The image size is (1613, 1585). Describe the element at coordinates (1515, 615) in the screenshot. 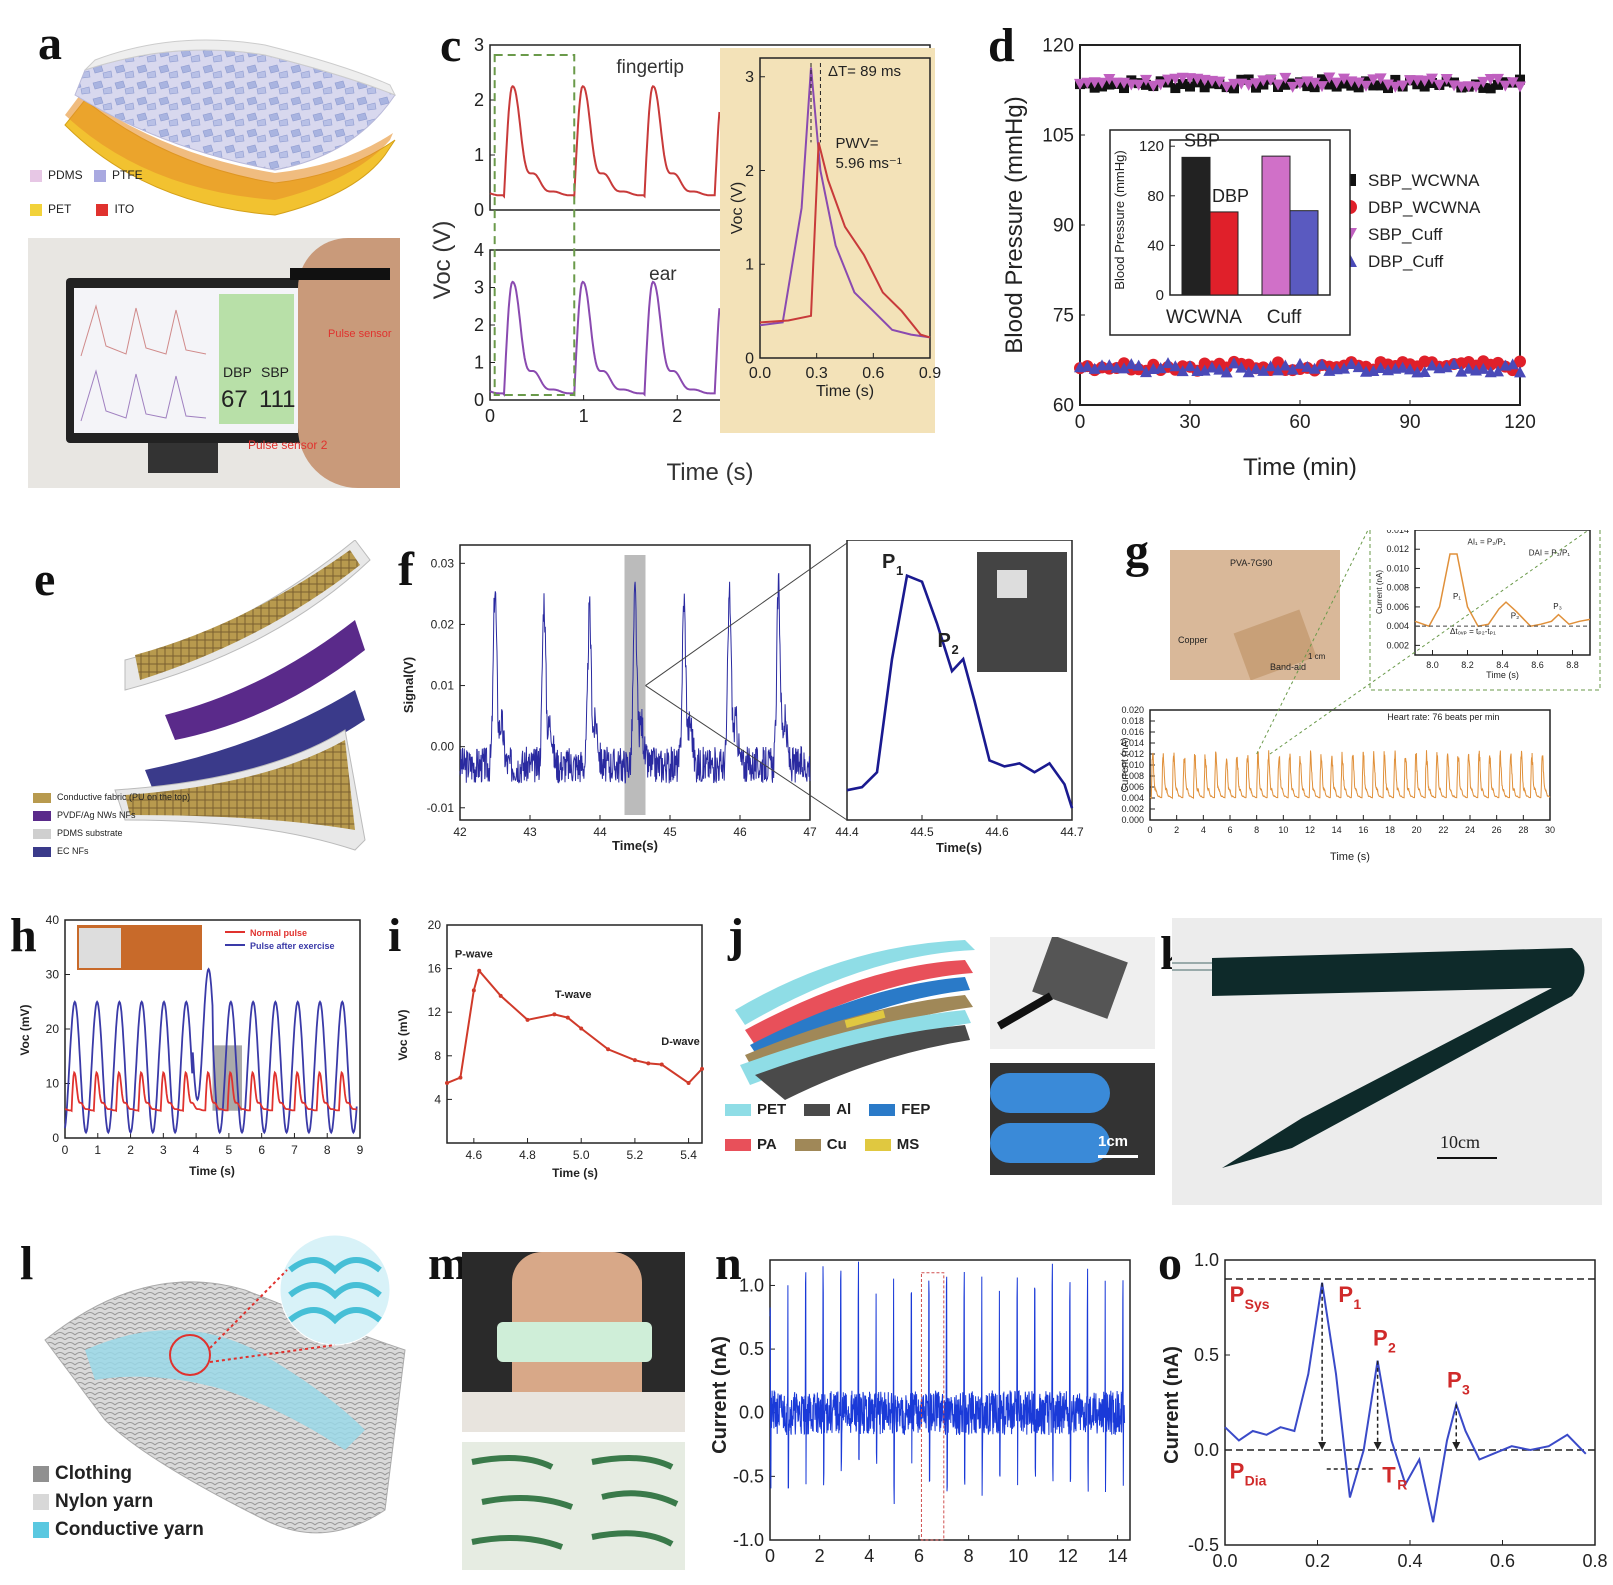

I see `g-p2-label: P₂` at that location.